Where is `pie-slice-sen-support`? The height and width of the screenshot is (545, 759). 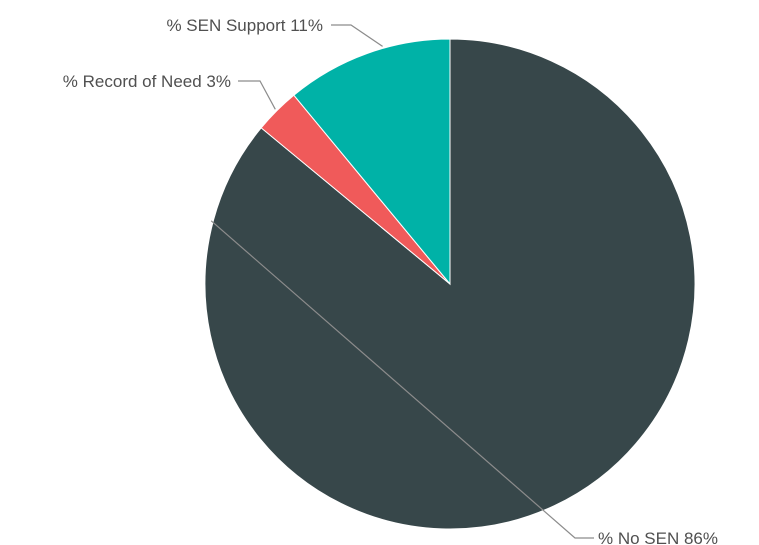
pie-slice-sen-support is located at coordinates (372, 162).